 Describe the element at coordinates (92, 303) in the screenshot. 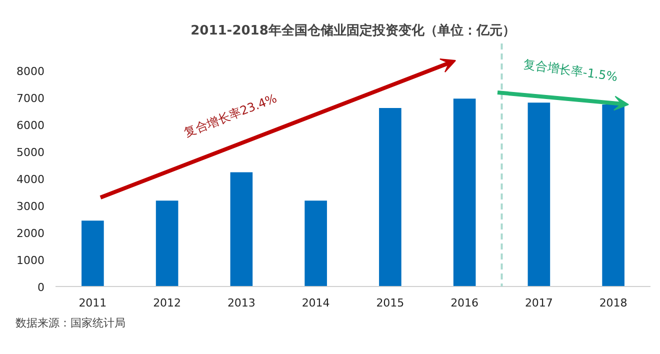

I see `x-tick-label: 2011` at that location.